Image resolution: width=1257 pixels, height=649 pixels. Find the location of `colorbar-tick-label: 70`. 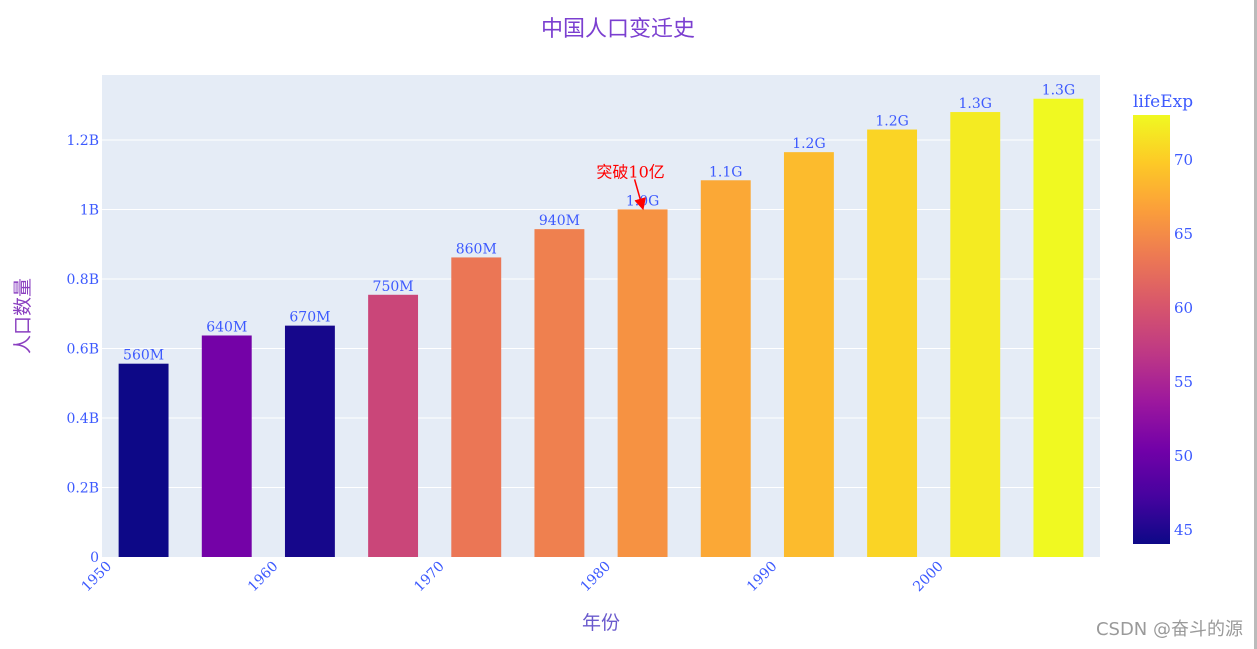

colorbar-tick-label: 70 is located at coordinates (1183, 160).